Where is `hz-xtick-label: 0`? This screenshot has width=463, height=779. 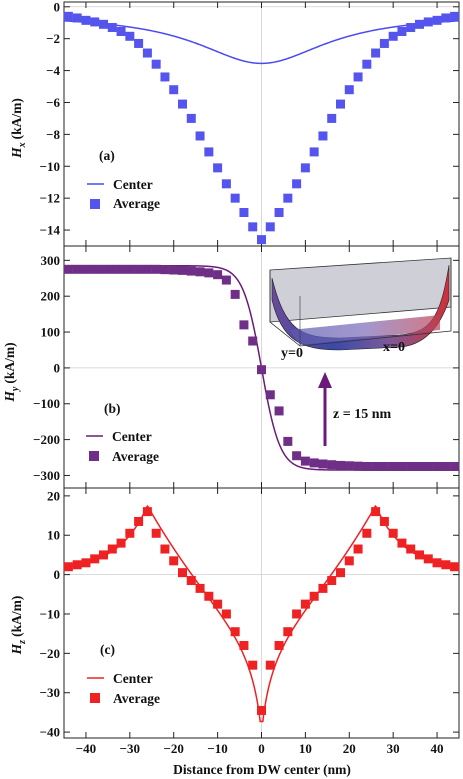 hz-xtick-label: 0 is located at coordinates (261, 748).